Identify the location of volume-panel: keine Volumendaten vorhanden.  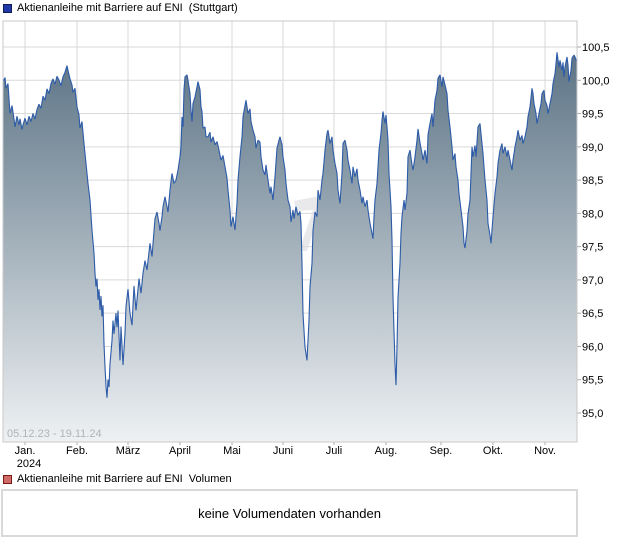
(289, 513).